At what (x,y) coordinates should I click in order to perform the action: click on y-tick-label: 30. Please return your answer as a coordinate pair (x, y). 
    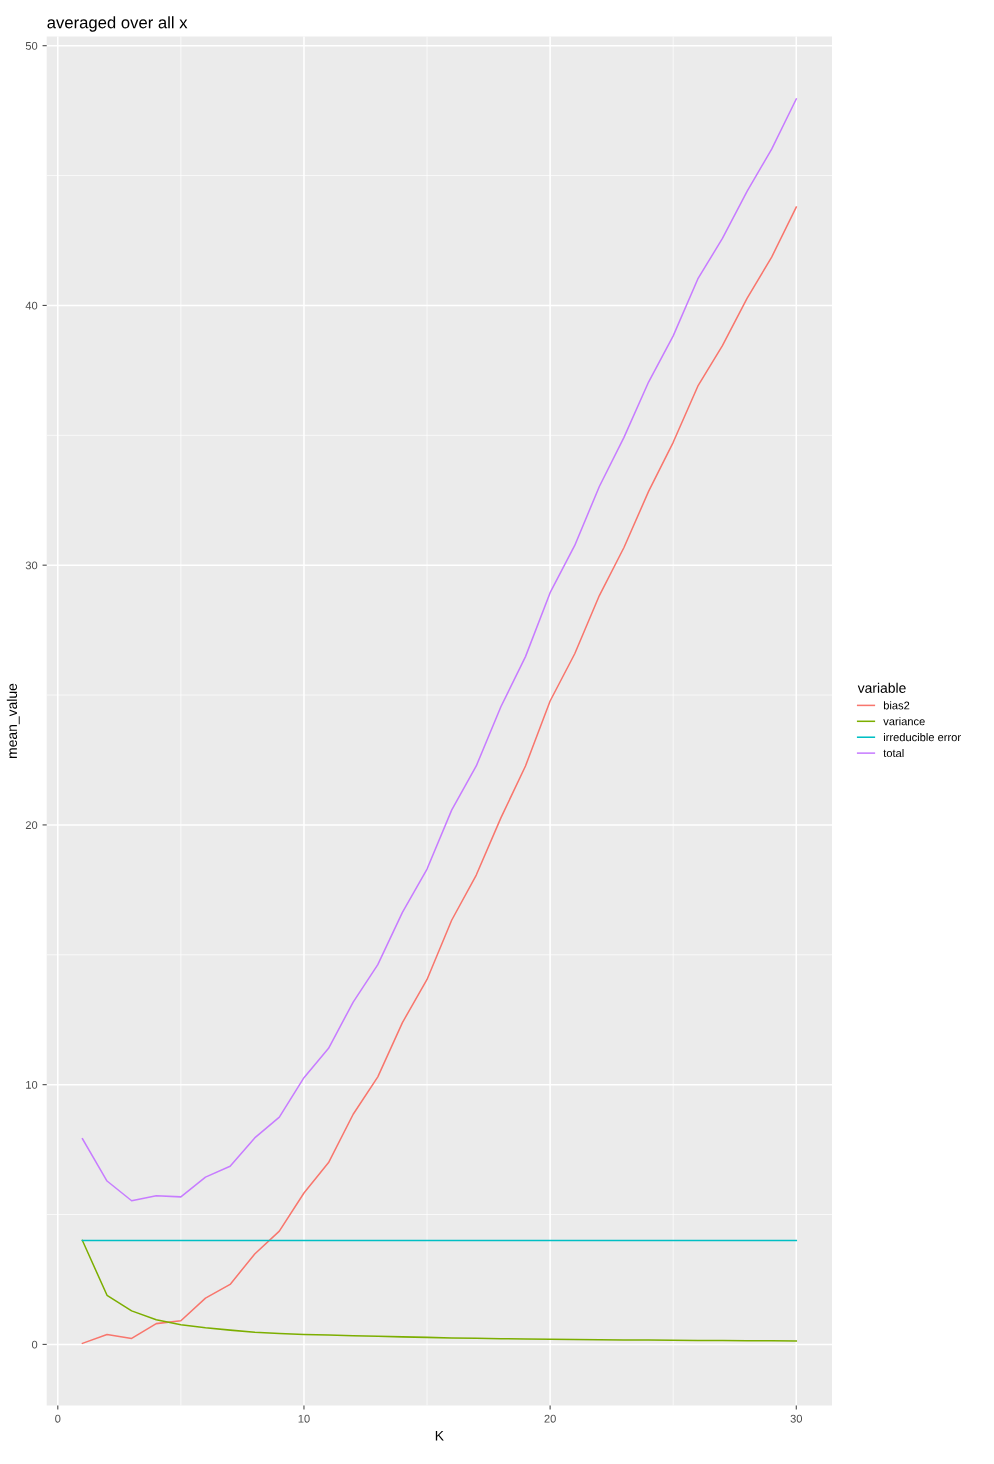
    Looking at the image, I should click on (31, 565).